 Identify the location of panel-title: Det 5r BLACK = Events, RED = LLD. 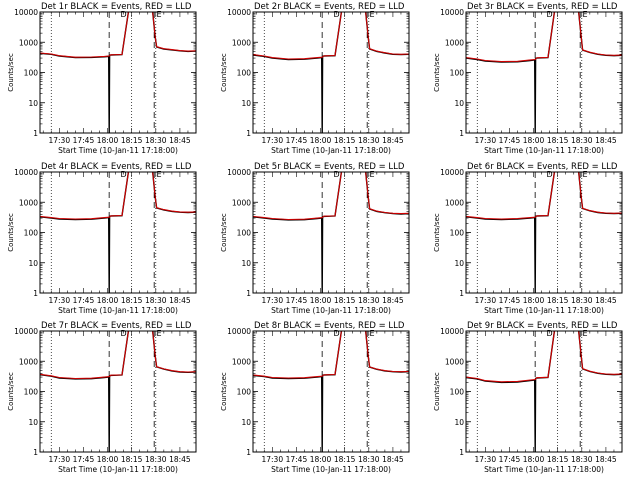
(329, 167).